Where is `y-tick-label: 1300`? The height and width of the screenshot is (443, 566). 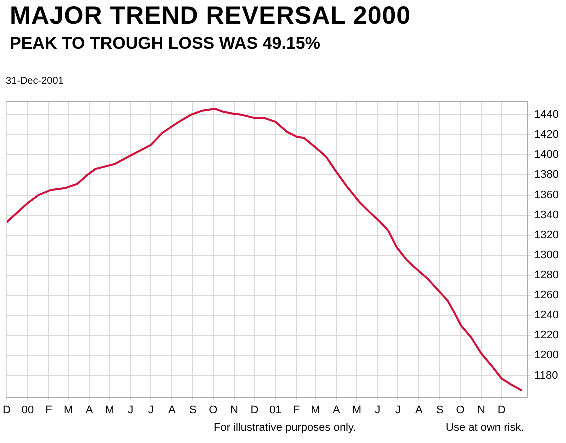
y-tick-label: 1300 is located at coordinates (547, 255).